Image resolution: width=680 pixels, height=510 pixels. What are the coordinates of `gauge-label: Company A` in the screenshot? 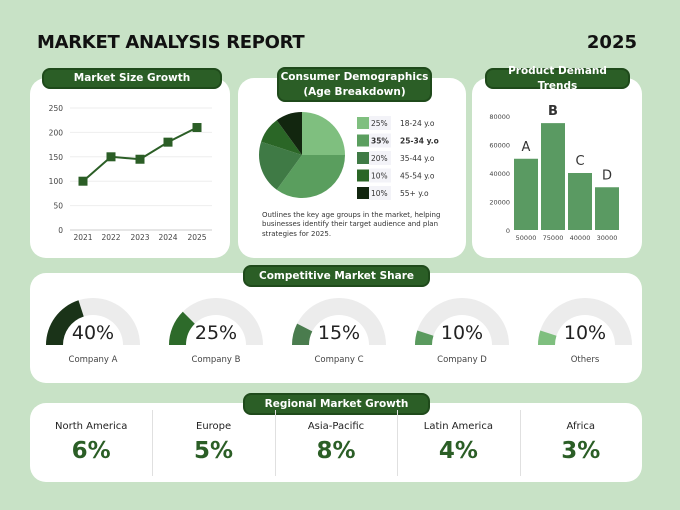 It's located at (93, 360).